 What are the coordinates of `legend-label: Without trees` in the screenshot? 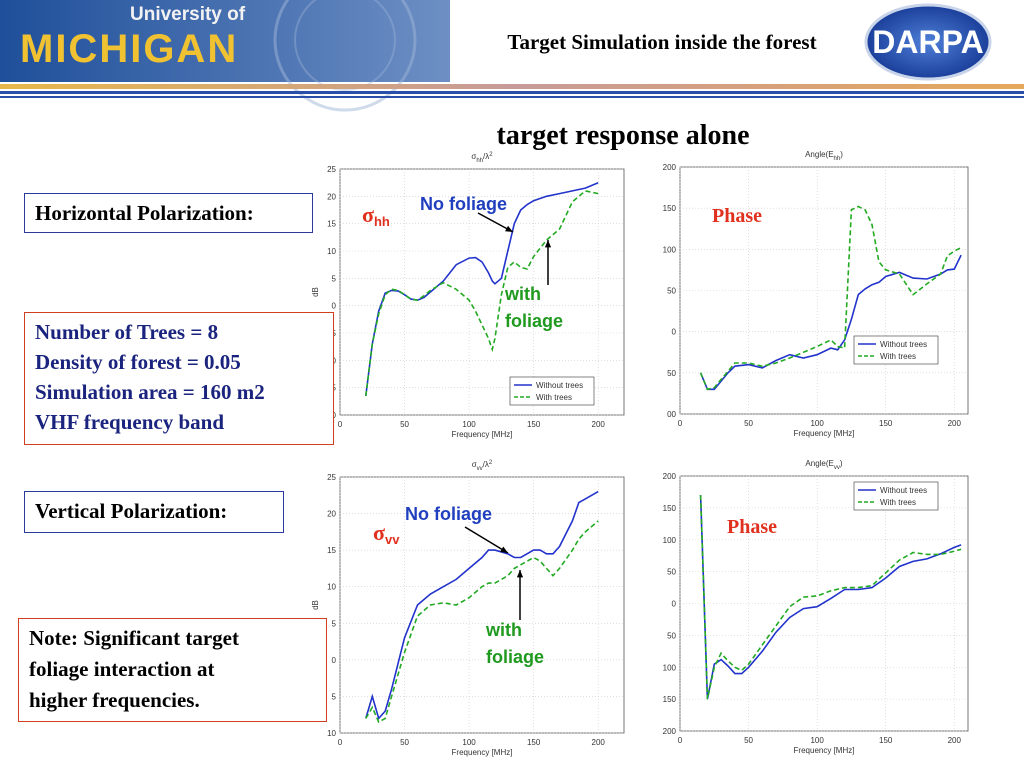 It's located at (559, 385).